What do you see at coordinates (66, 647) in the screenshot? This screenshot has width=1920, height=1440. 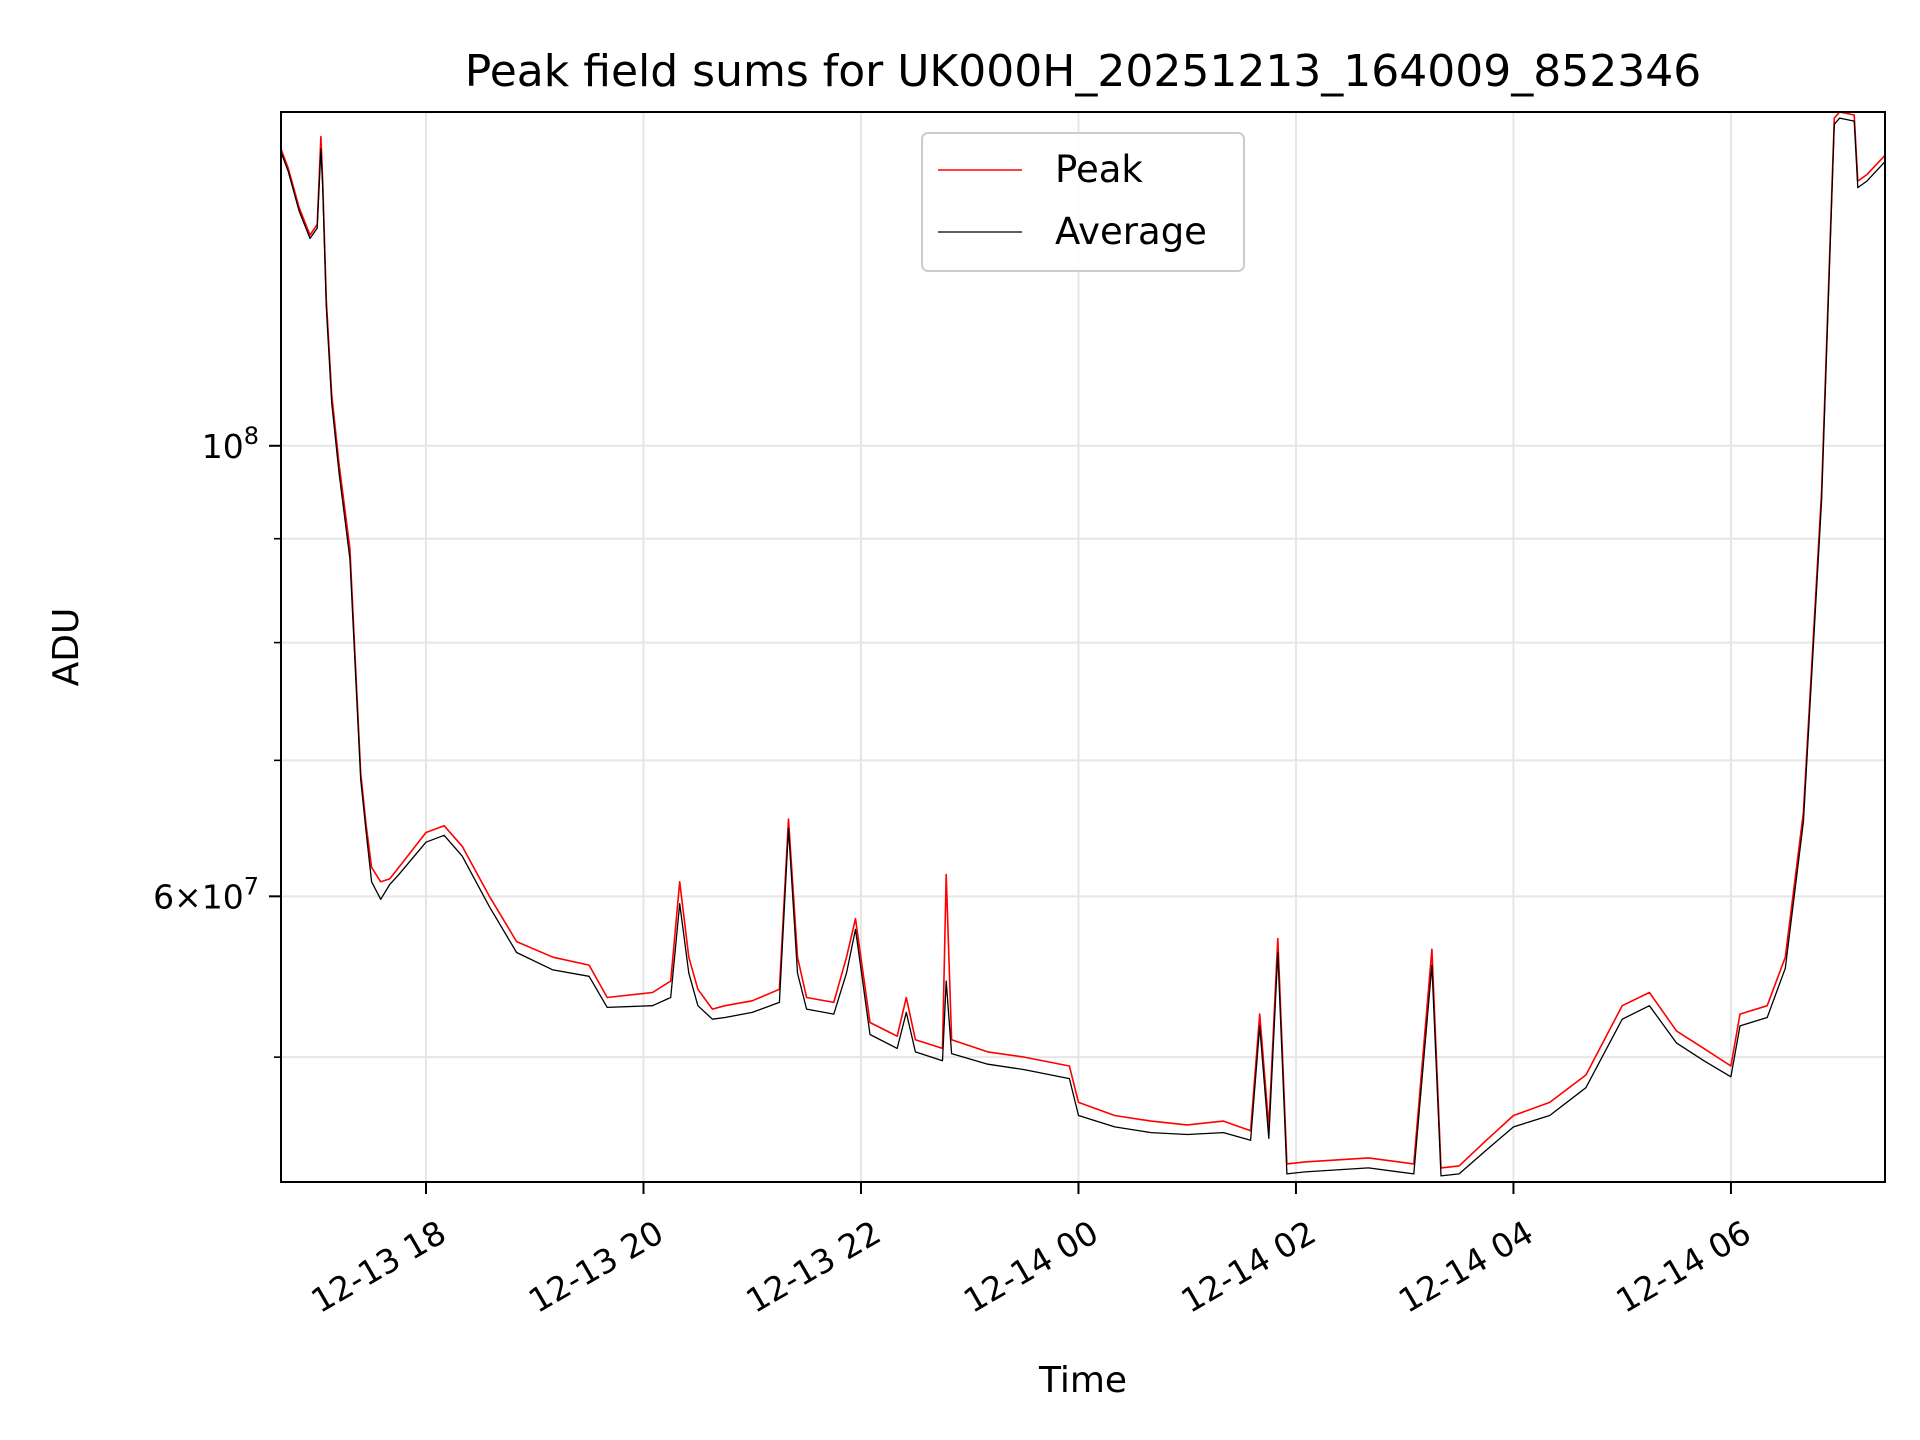 I see `y-axis-label: ADU` at bounding box center [66, 647].